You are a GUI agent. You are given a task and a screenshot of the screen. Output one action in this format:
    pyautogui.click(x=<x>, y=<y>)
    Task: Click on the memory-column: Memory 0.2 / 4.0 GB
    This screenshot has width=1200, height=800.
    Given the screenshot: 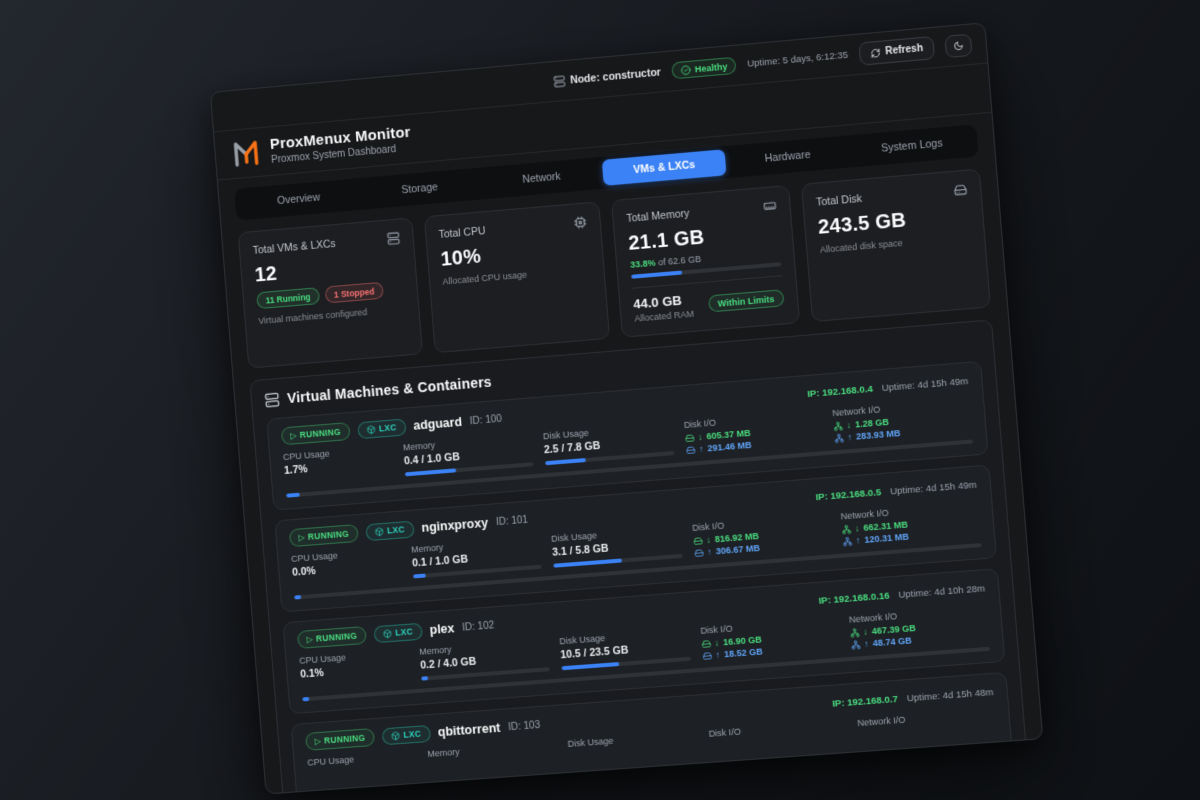 What is the action you would take?
    pyautogui.click(x=484, y=659)
    